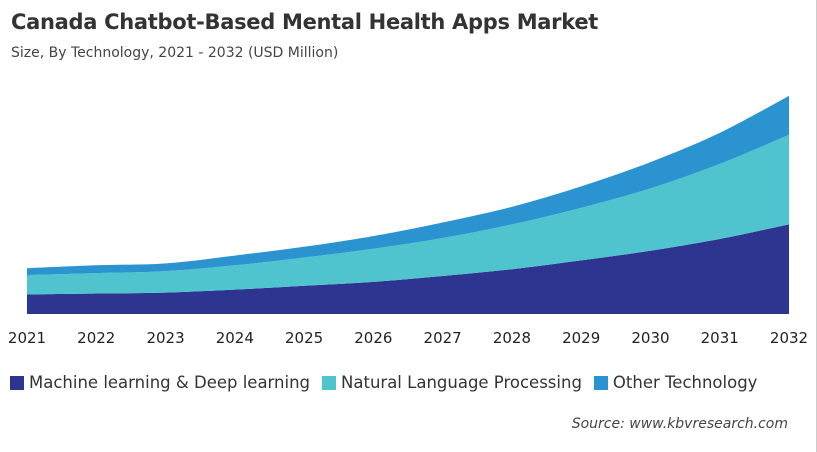 The height and width of the screenshot is (452, 817). Describe the element at coordinates (27, 338) in the screenshot. I see `x-tick-label: 2021` at that location.